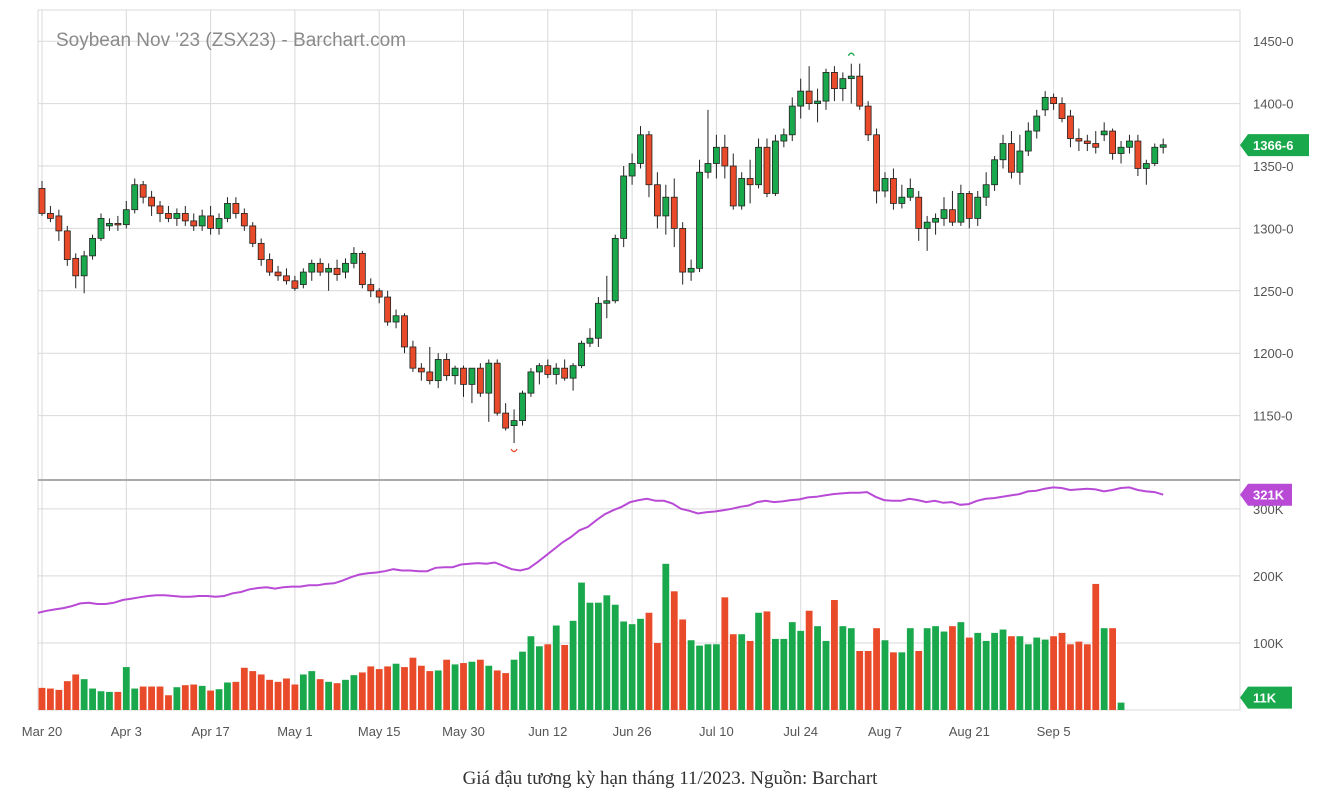 This screenshot has width=1340, height=806. What do you see at coordinates (1268, 643) in the screenshot?
I see `volume-tick-label: 100K` at bounding box center [1268, 643].